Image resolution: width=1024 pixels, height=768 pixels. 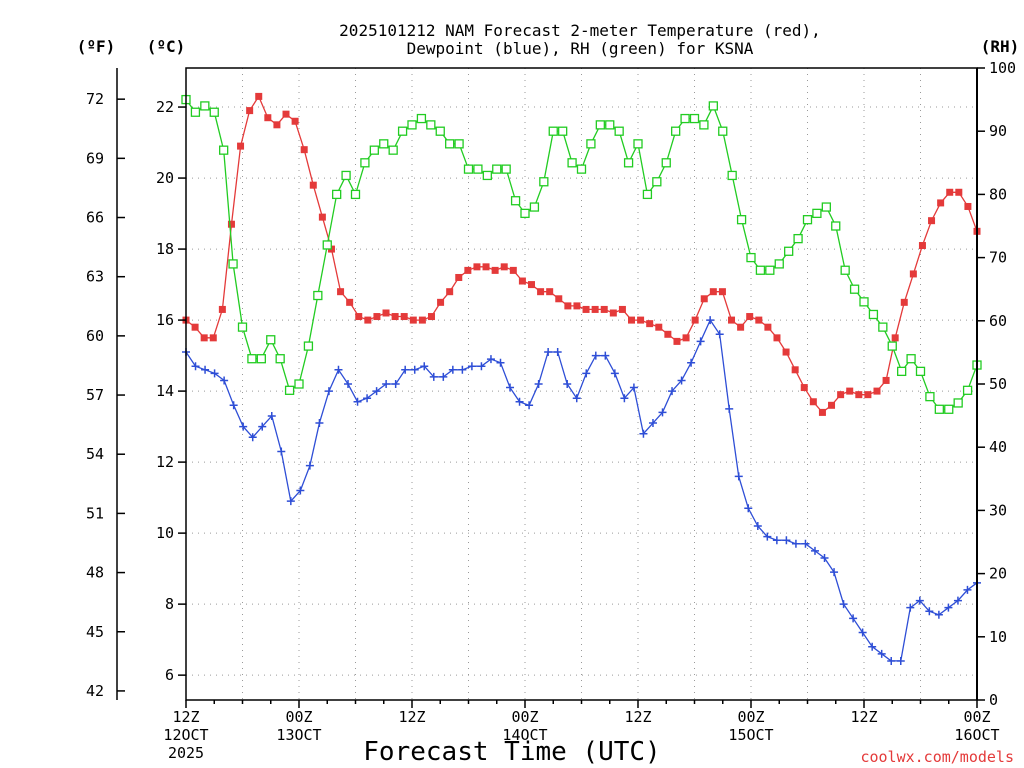 I want to click on fahrenheit-tick-label: 48, so click(x=95, y=573).